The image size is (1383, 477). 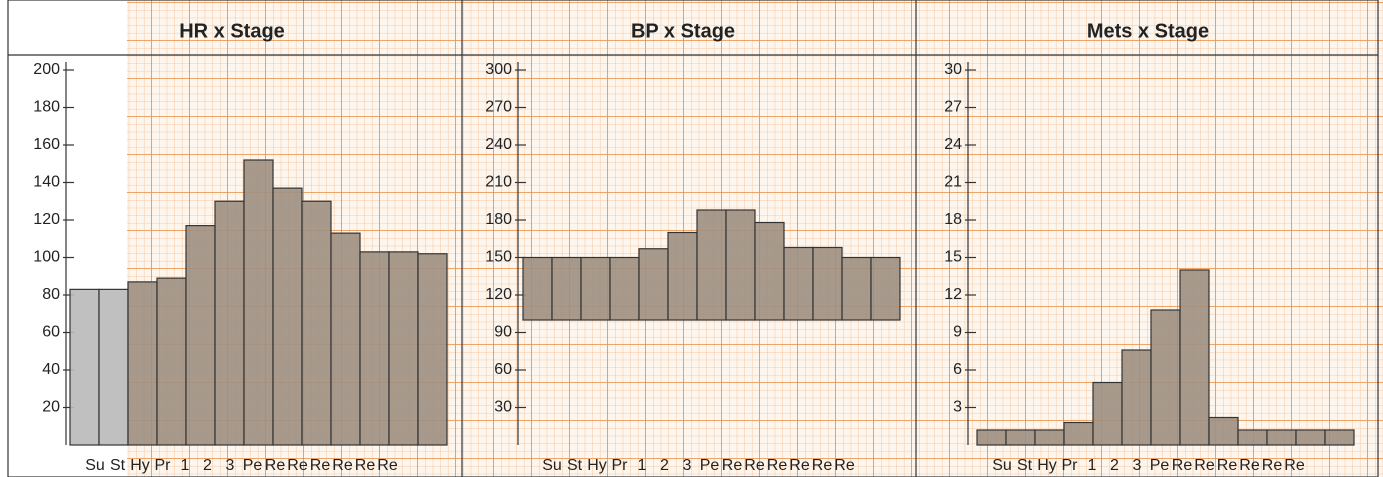 What do you see at coordinates (498, 144) in the screenshot?
I see `y-tick-label: 240` at bounding box center [498, 144].